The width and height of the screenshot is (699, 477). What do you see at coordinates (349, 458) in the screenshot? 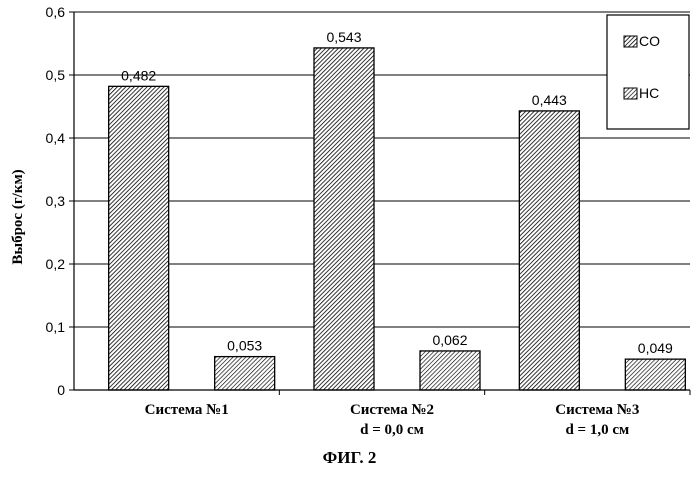
I see `figure-caption: ФИГ. 2` at bounding box center [349, 458].